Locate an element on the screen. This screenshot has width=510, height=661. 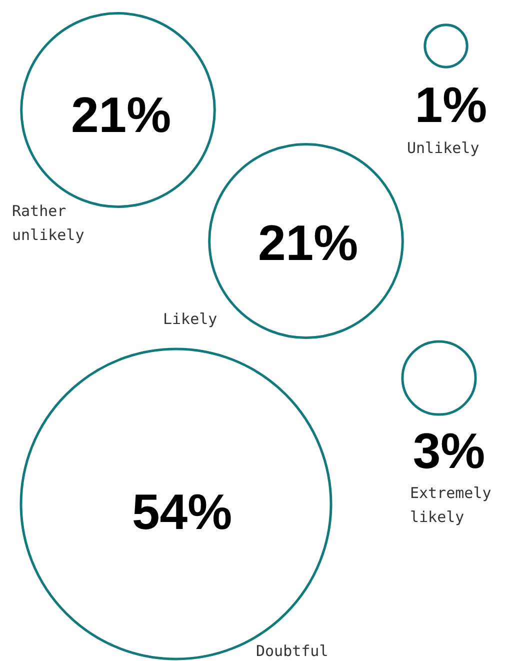
data-label: 3% is located at coordinates (449, 451).